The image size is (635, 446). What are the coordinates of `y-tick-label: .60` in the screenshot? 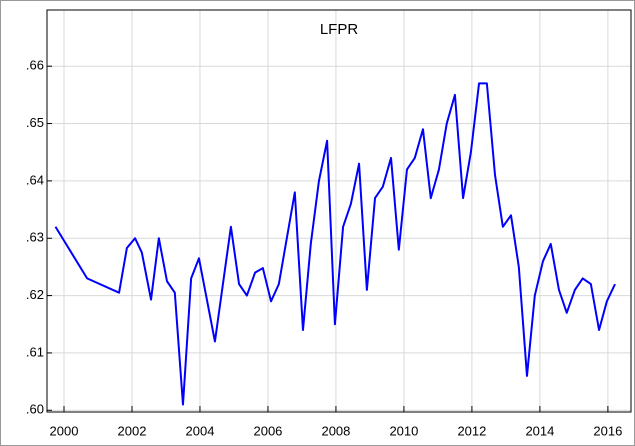 It's located at (35, 409).